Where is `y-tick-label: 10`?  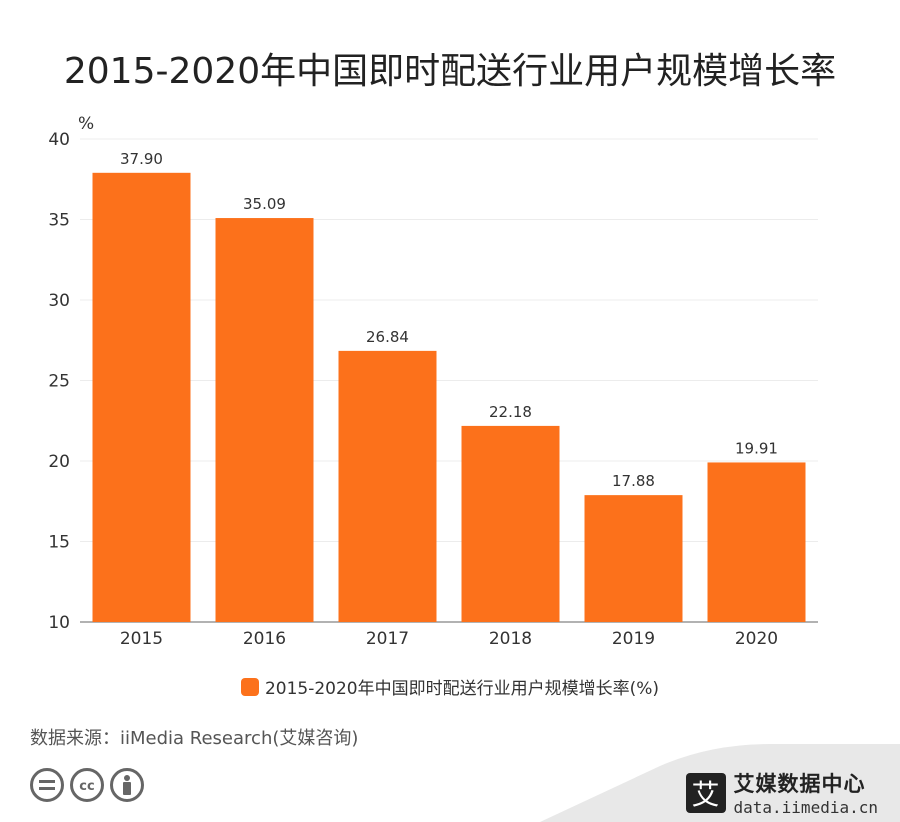
y-tick-label: 10 is located at coordinates (59, 623).